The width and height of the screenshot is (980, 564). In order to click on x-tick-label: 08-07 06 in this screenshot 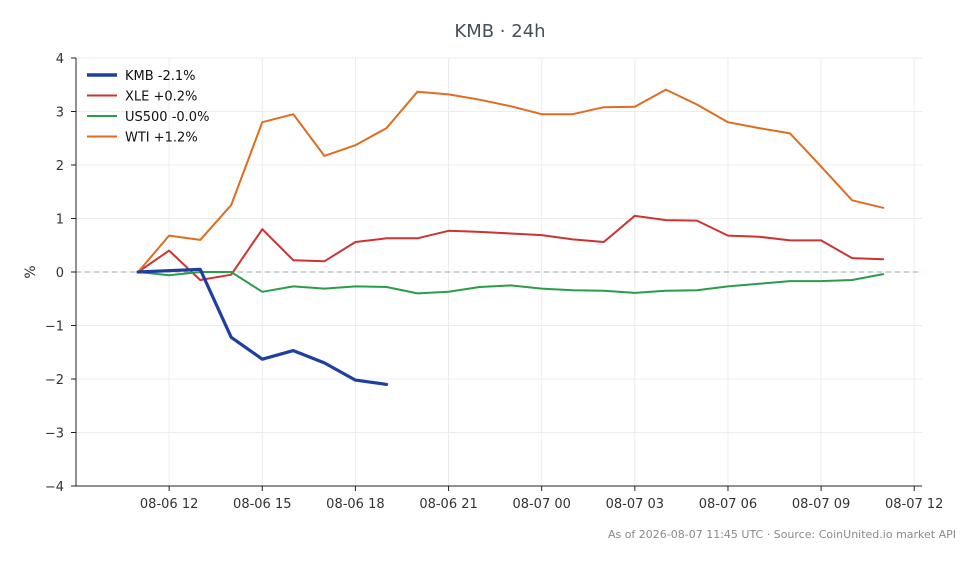, I will do `click(728, 504)`.